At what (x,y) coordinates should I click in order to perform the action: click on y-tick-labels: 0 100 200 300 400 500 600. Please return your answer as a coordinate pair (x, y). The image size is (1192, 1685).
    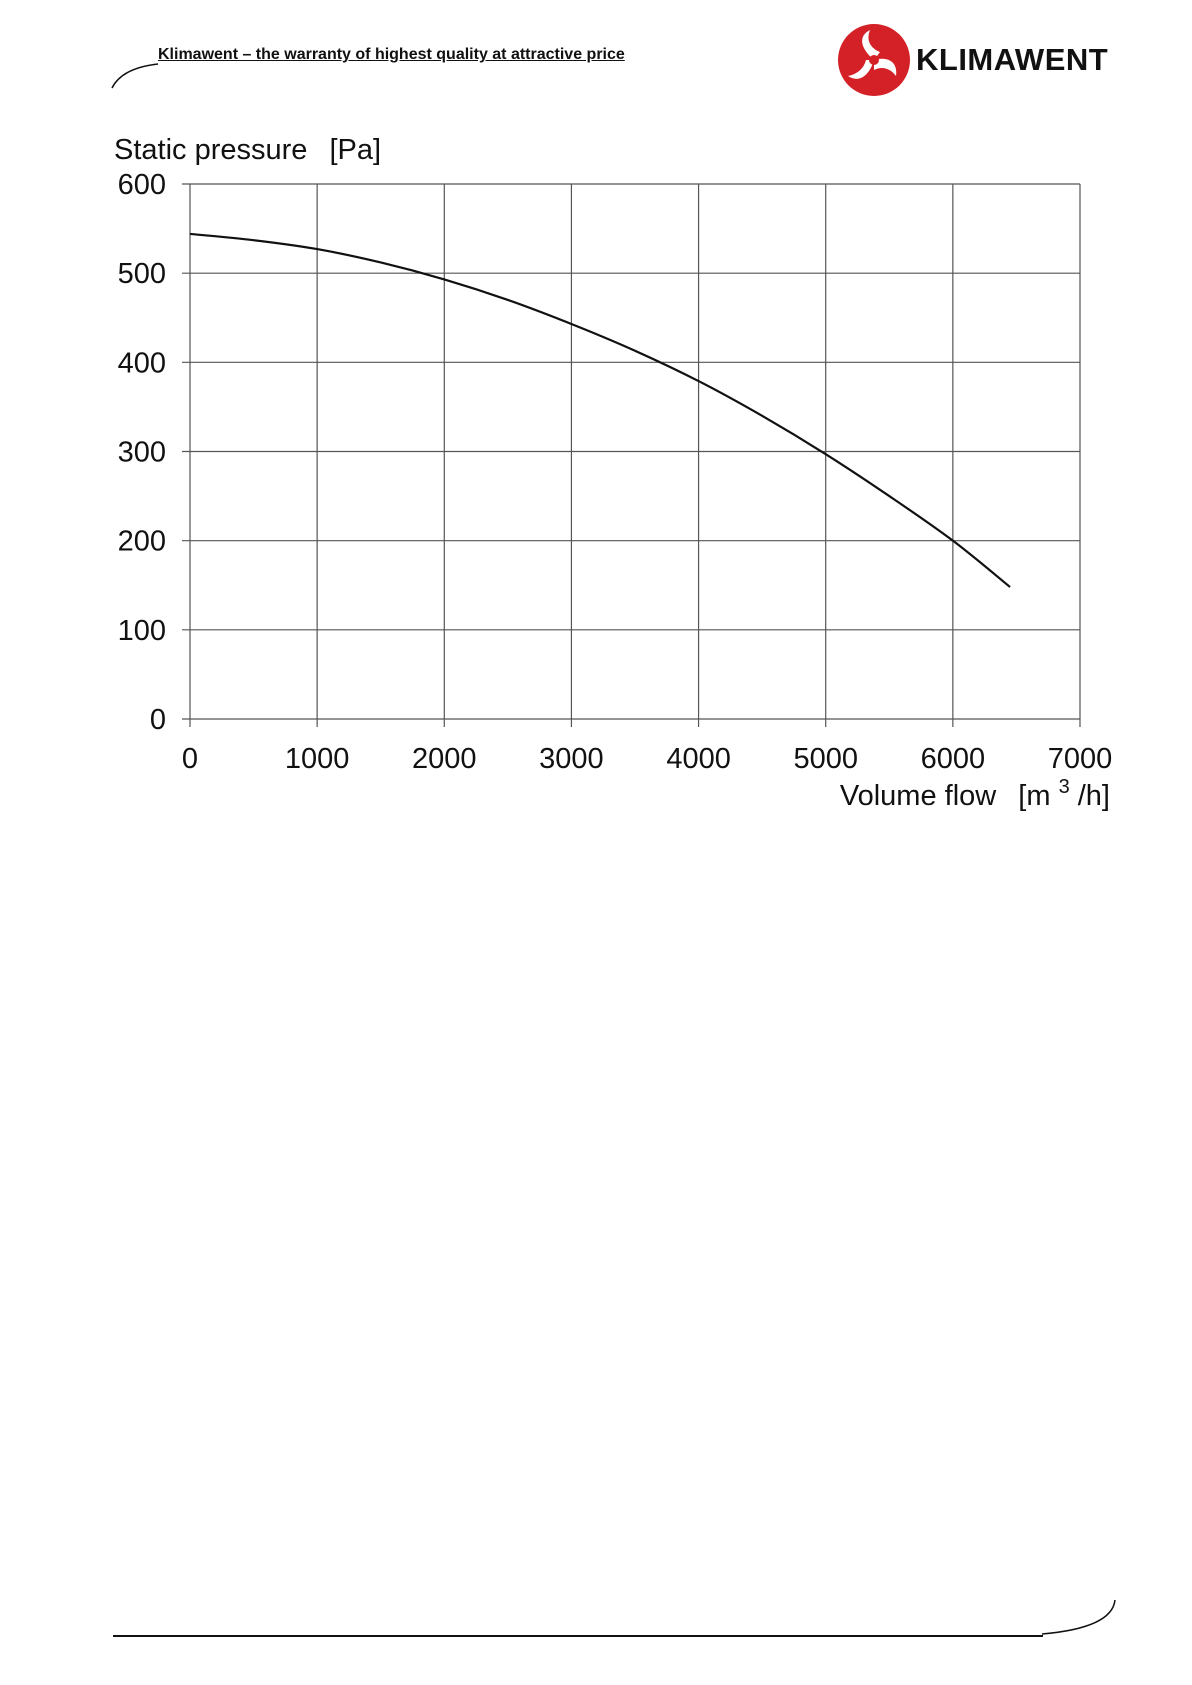
    Looking at the image, I should click on (142, 452).